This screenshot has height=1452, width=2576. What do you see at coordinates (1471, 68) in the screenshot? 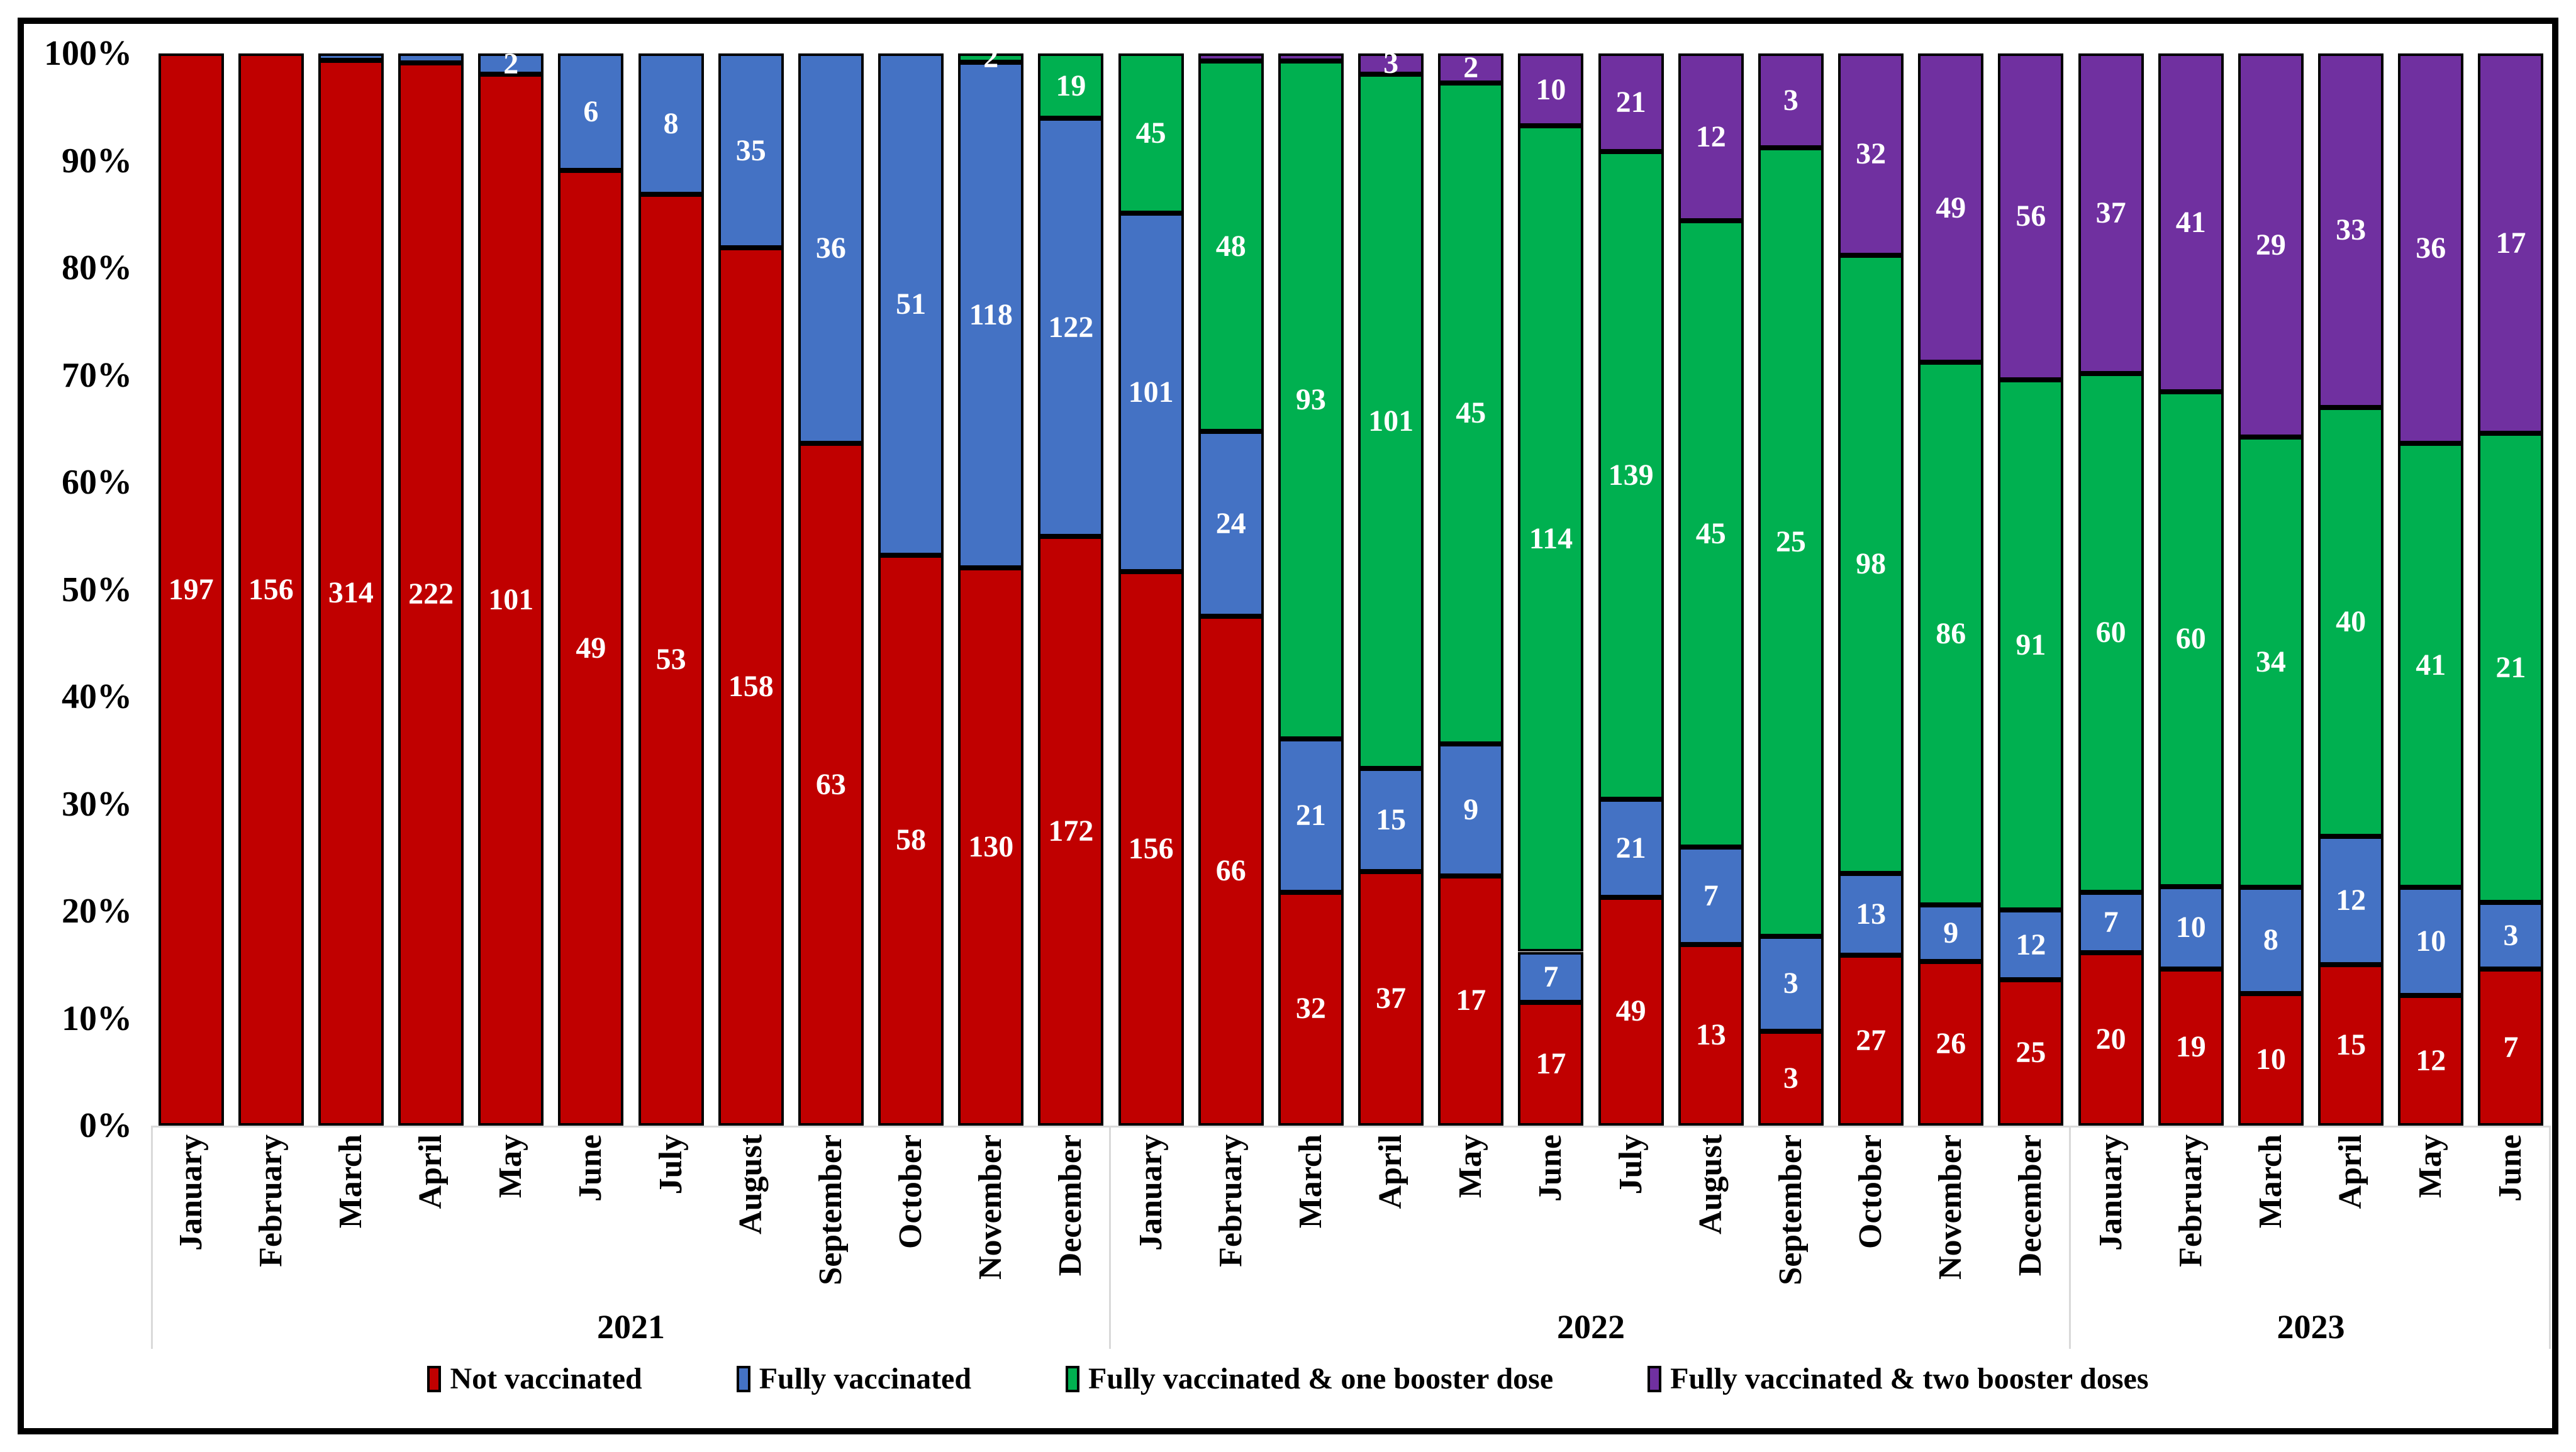
I see `bar-segment-2022-may-two_boosters` at bounding box center [1471, 68].